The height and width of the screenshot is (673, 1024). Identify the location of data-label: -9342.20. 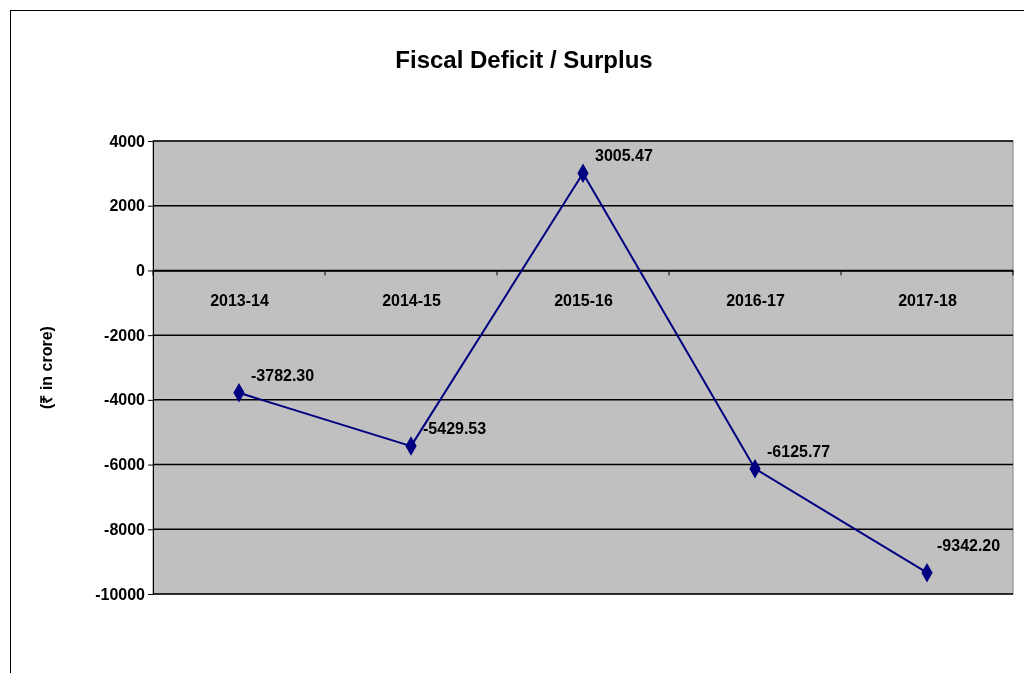
(969, 545).